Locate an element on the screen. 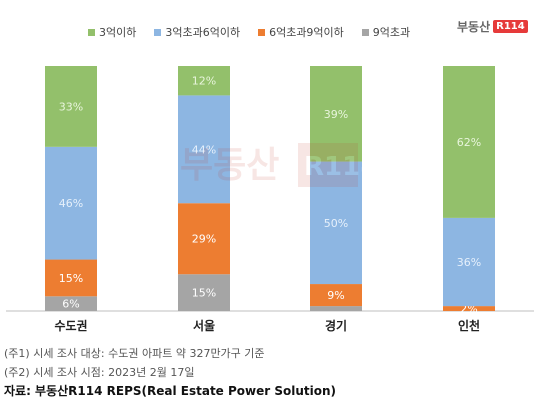 The width and height of the screenshot is (540, 403). data-label: 44% is located at coordinates (204, 149).